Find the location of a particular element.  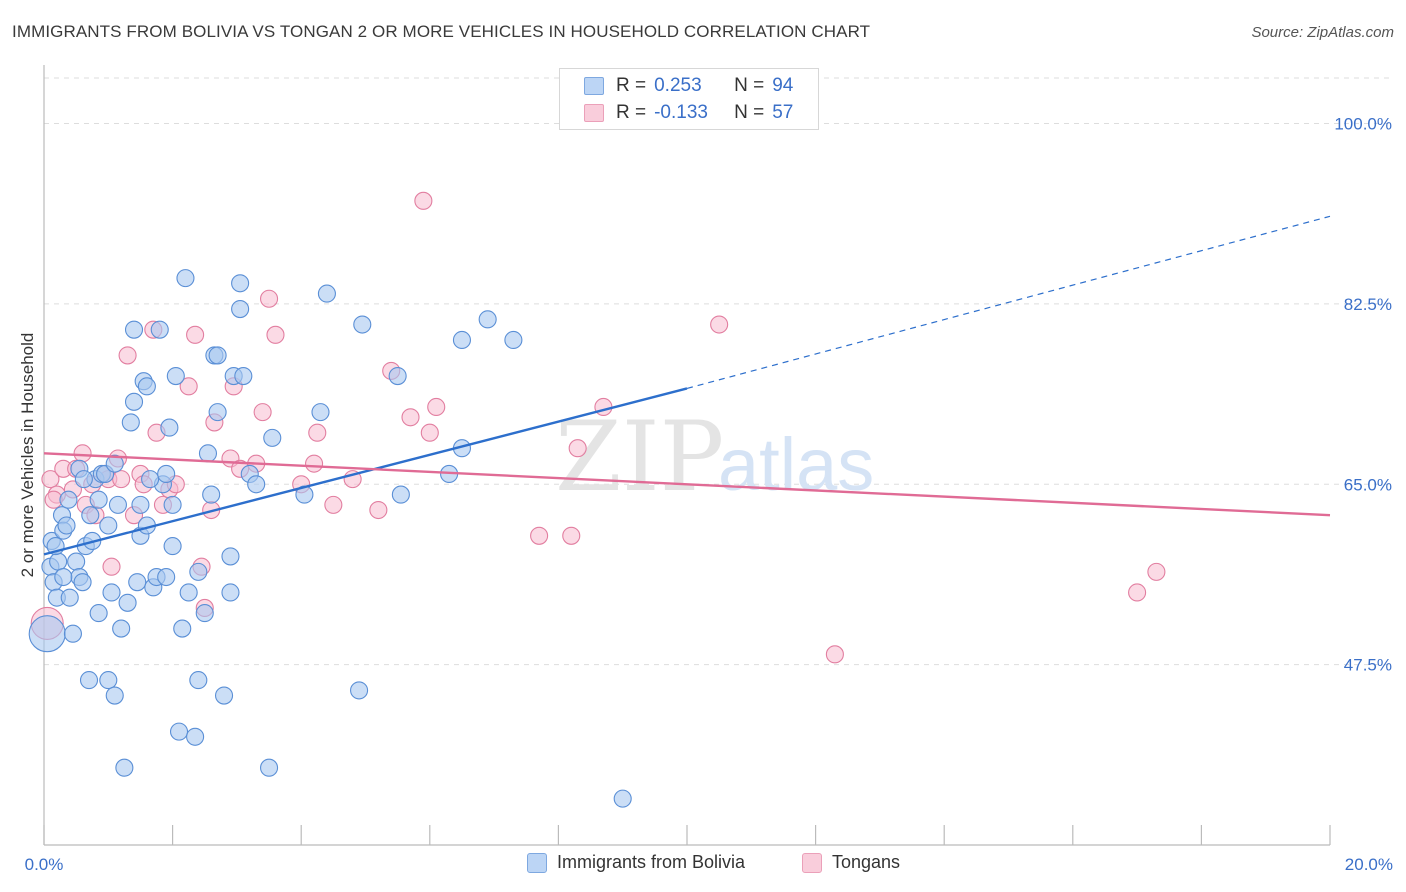

x-tick-label: 0.0% is located at coordinates (44, 864).